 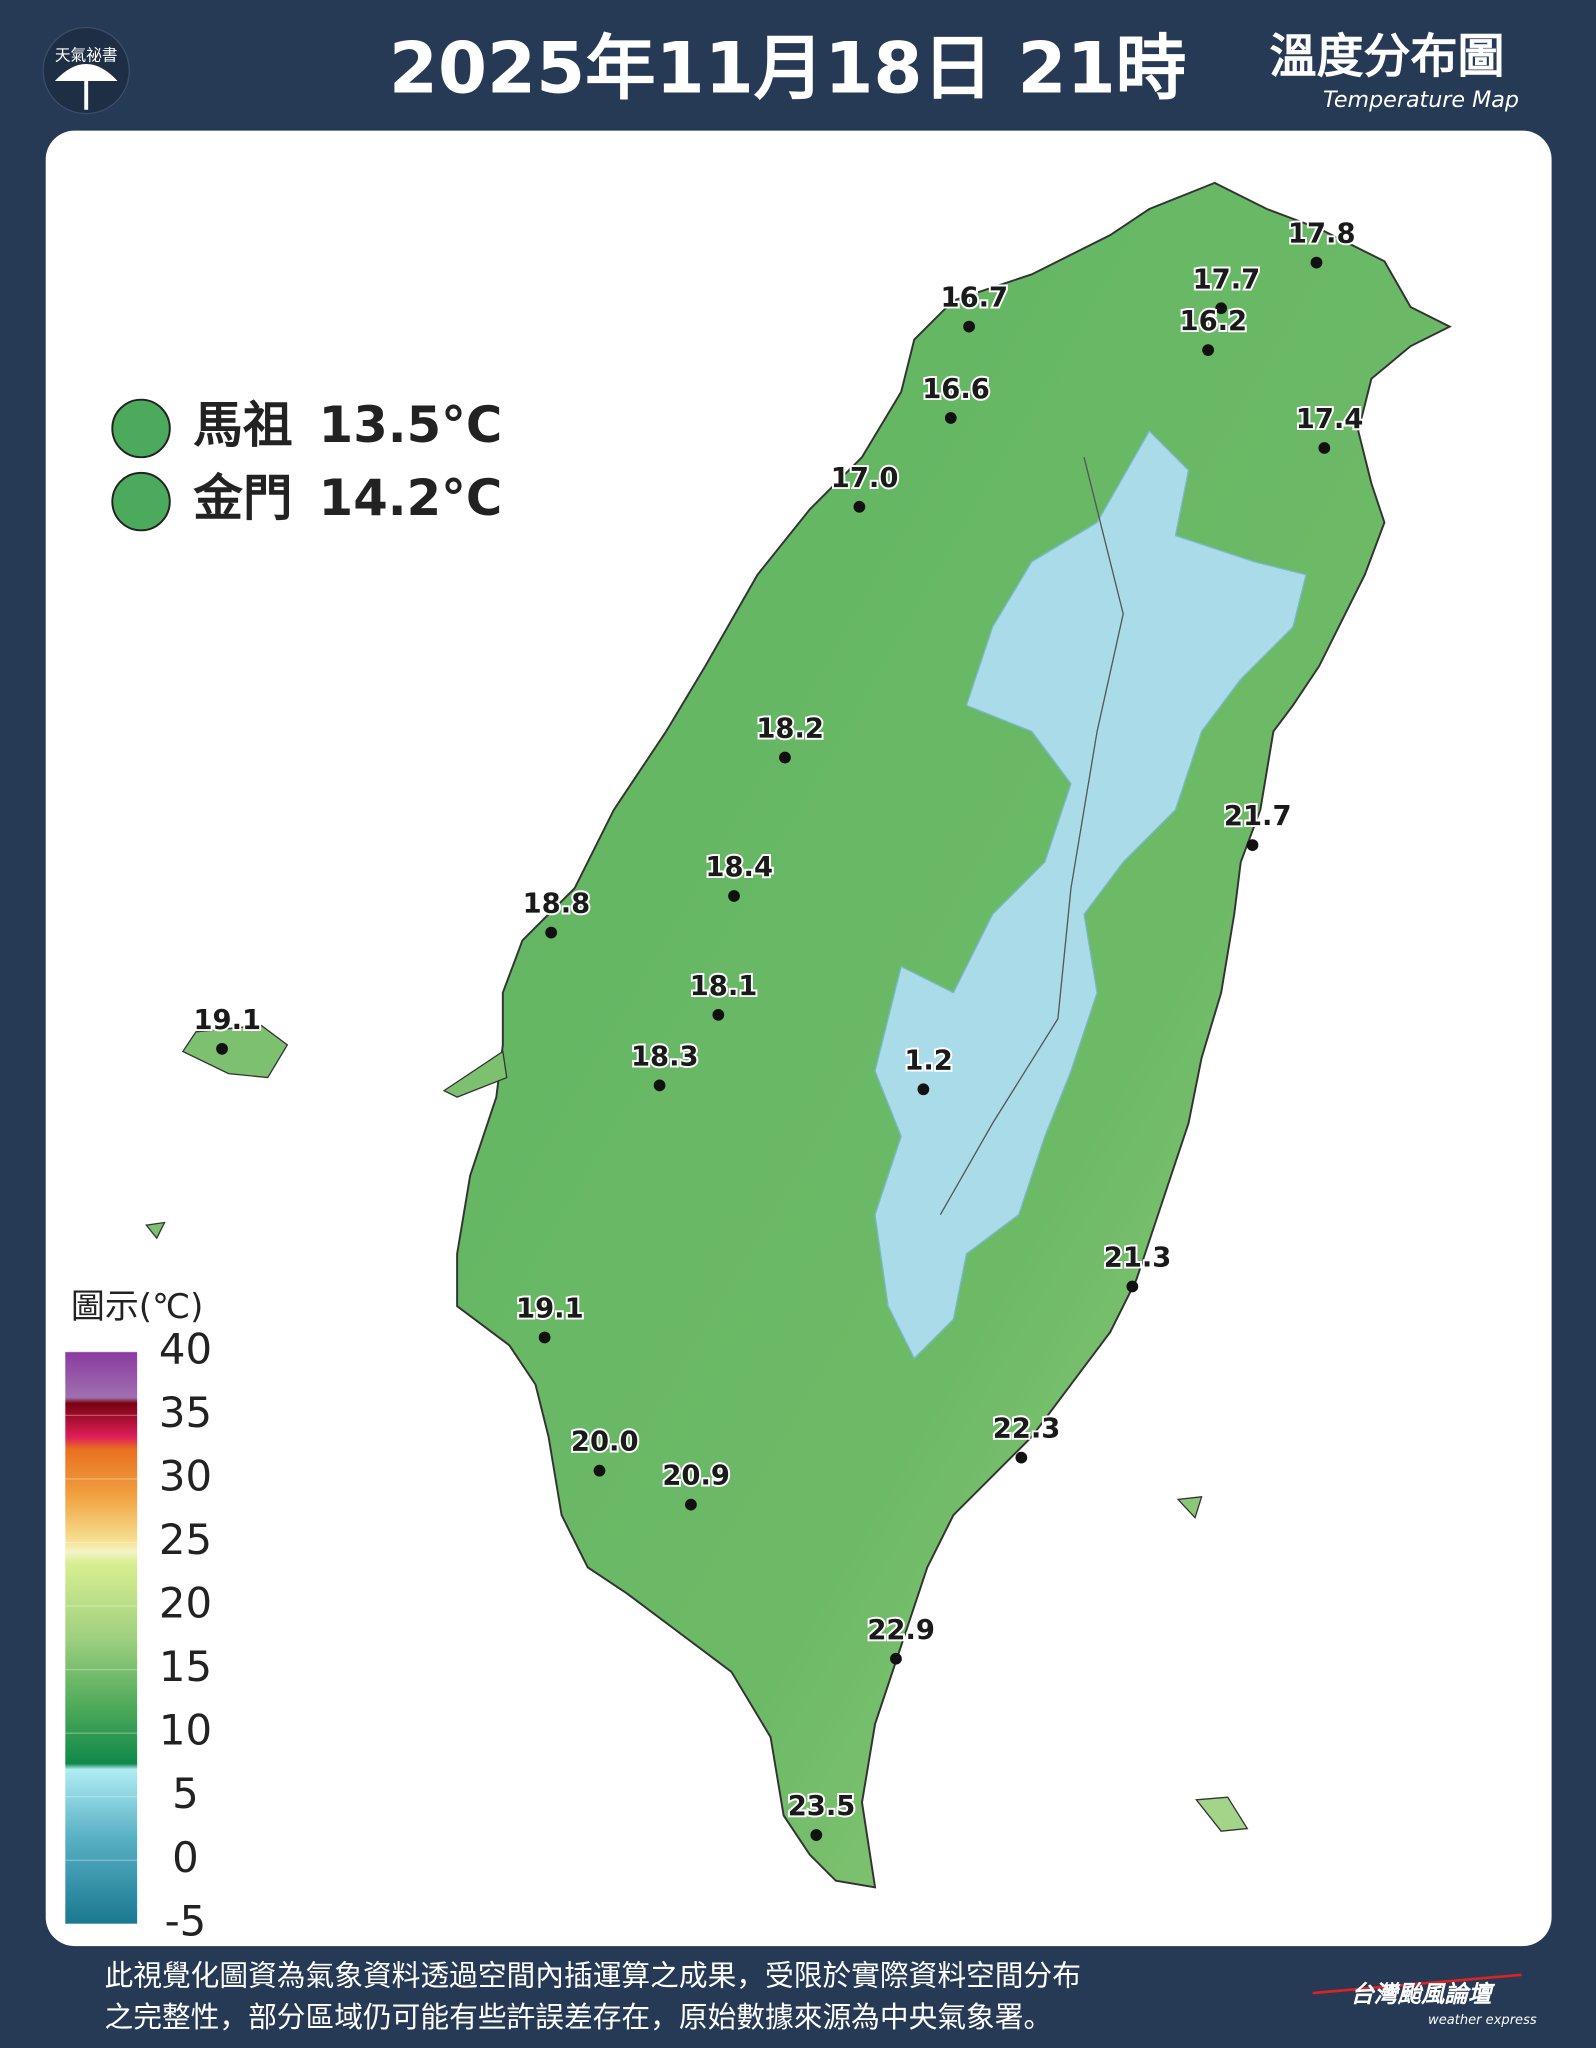 I want to click on footer-line: 此視覺化圖資為氣象資料透過空間內插運算之成果，受限於實際資料空間分布, so click(x=592, y=1975).